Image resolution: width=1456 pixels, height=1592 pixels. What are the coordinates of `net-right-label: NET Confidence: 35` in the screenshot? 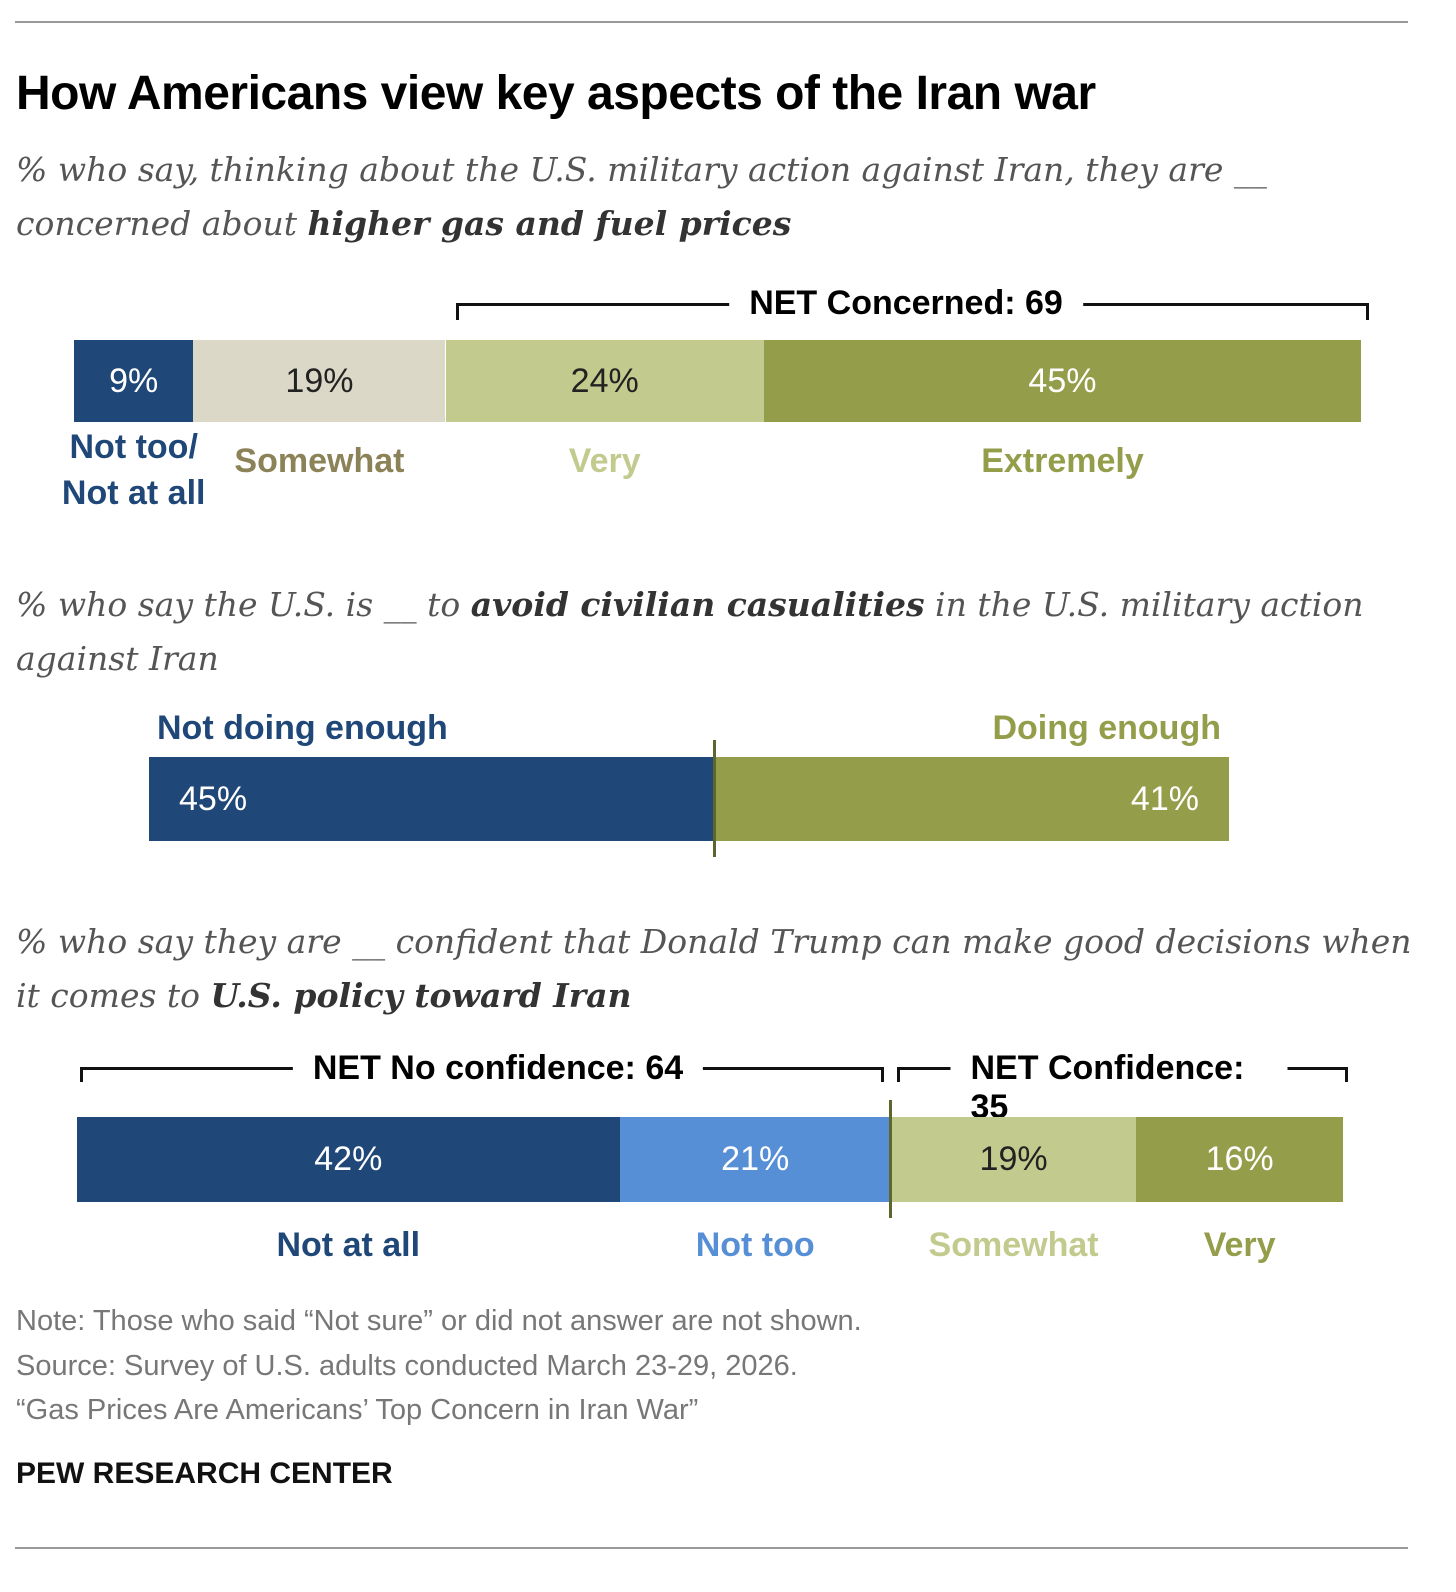 It's located at (1119, 1088).